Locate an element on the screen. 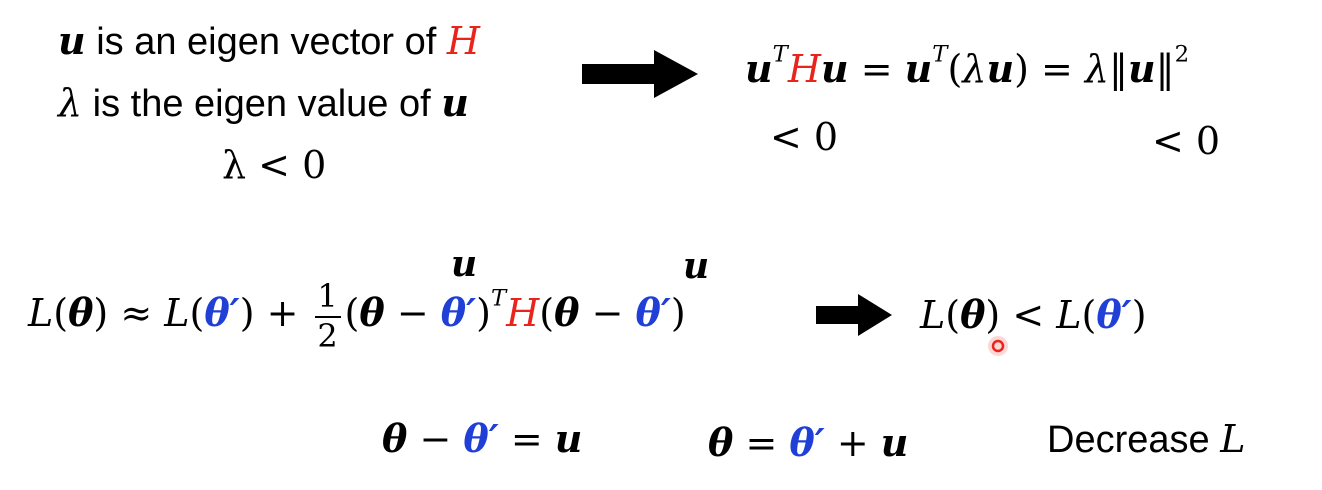 The height and width of the screenshot is (490, 1322). difference-equals-u: θ − θ′ = u is located at coordinates (482, 438).